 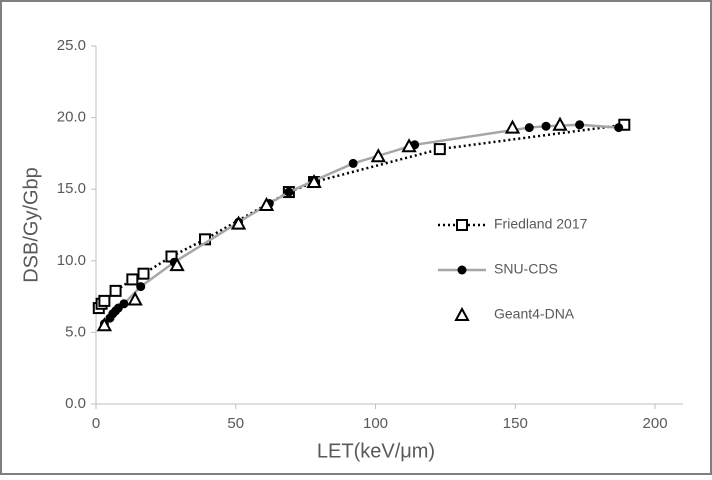 I want to click on y-tick-label: 25.0, so click(x=71, y=45).